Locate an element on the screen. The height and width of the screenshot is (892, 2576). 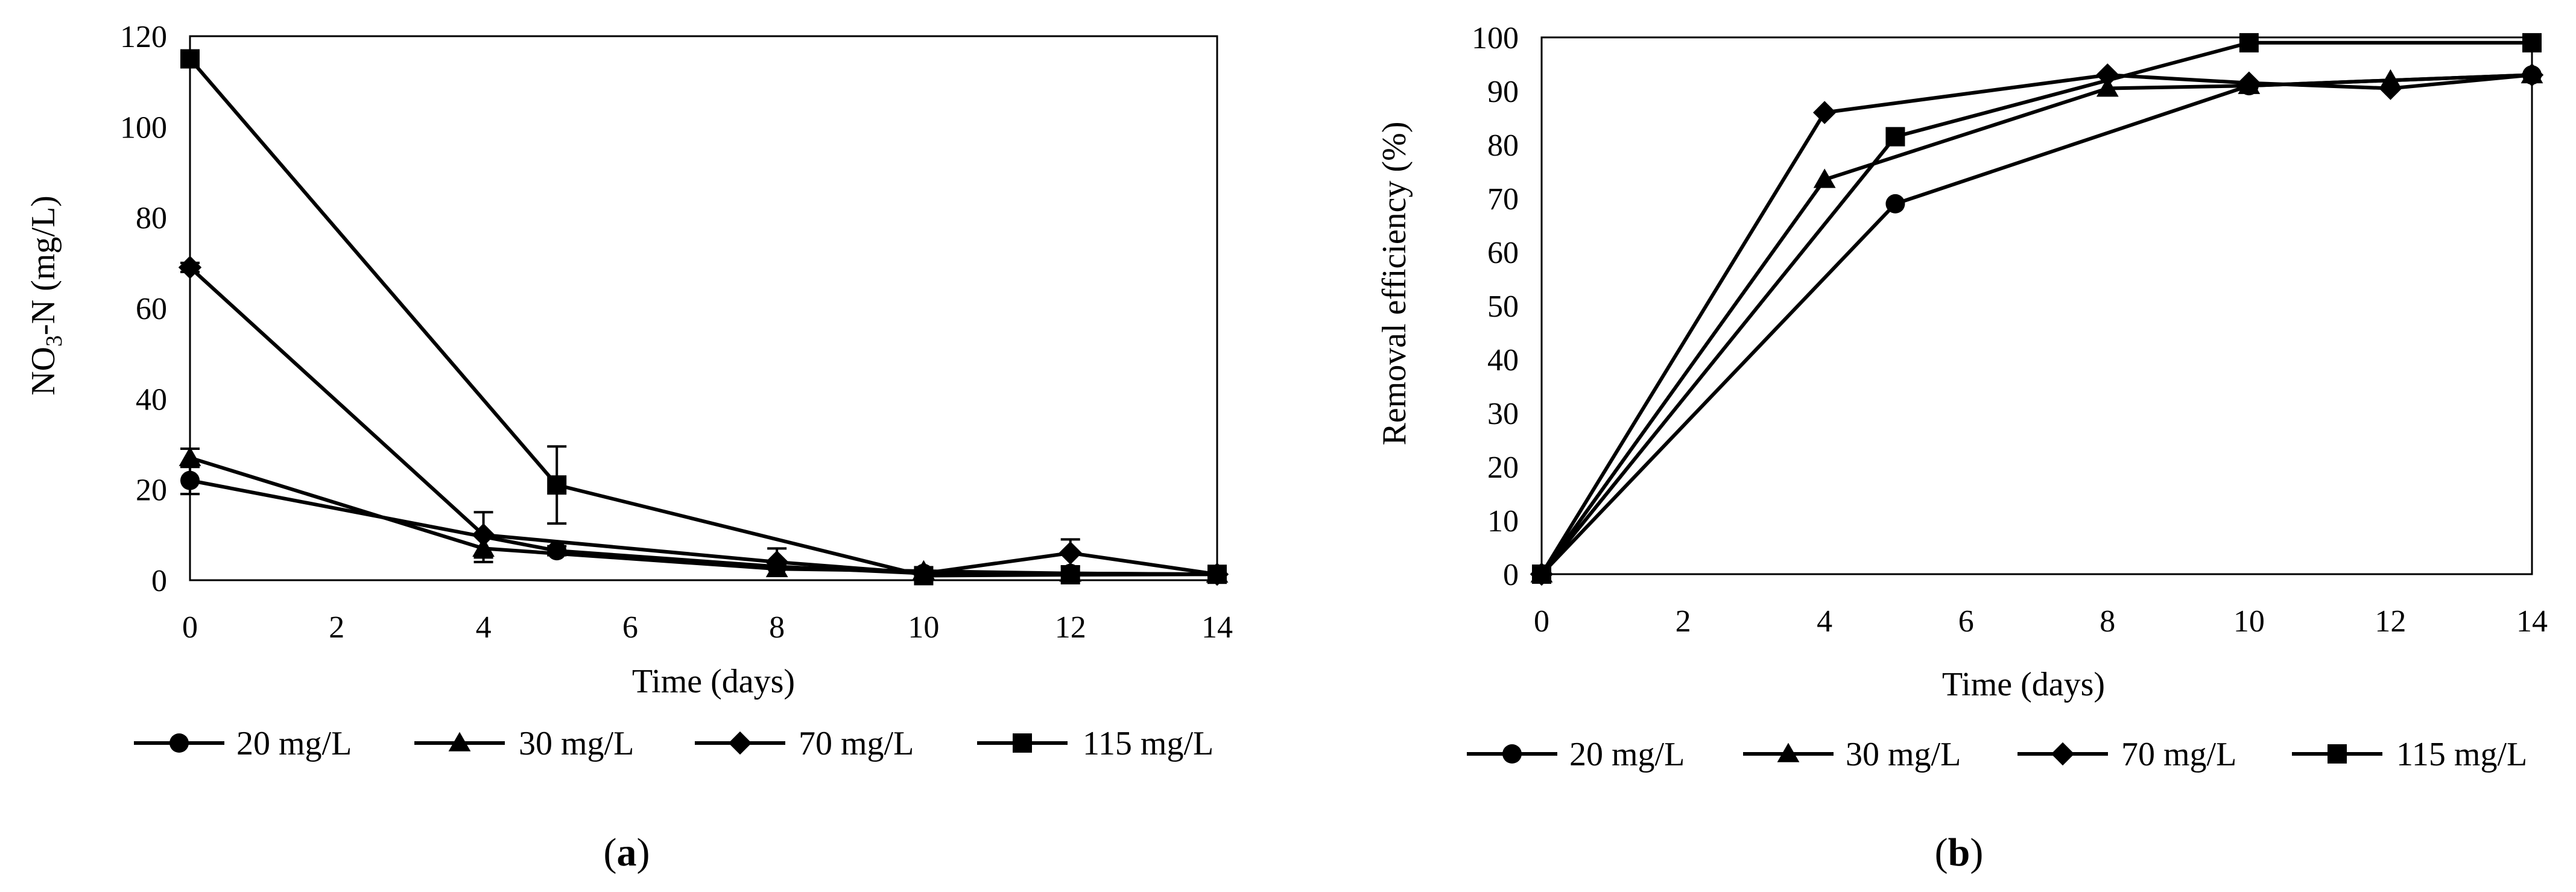
y-axis-label: NO3-N (mg/L) is located at coordinates (46, 295).